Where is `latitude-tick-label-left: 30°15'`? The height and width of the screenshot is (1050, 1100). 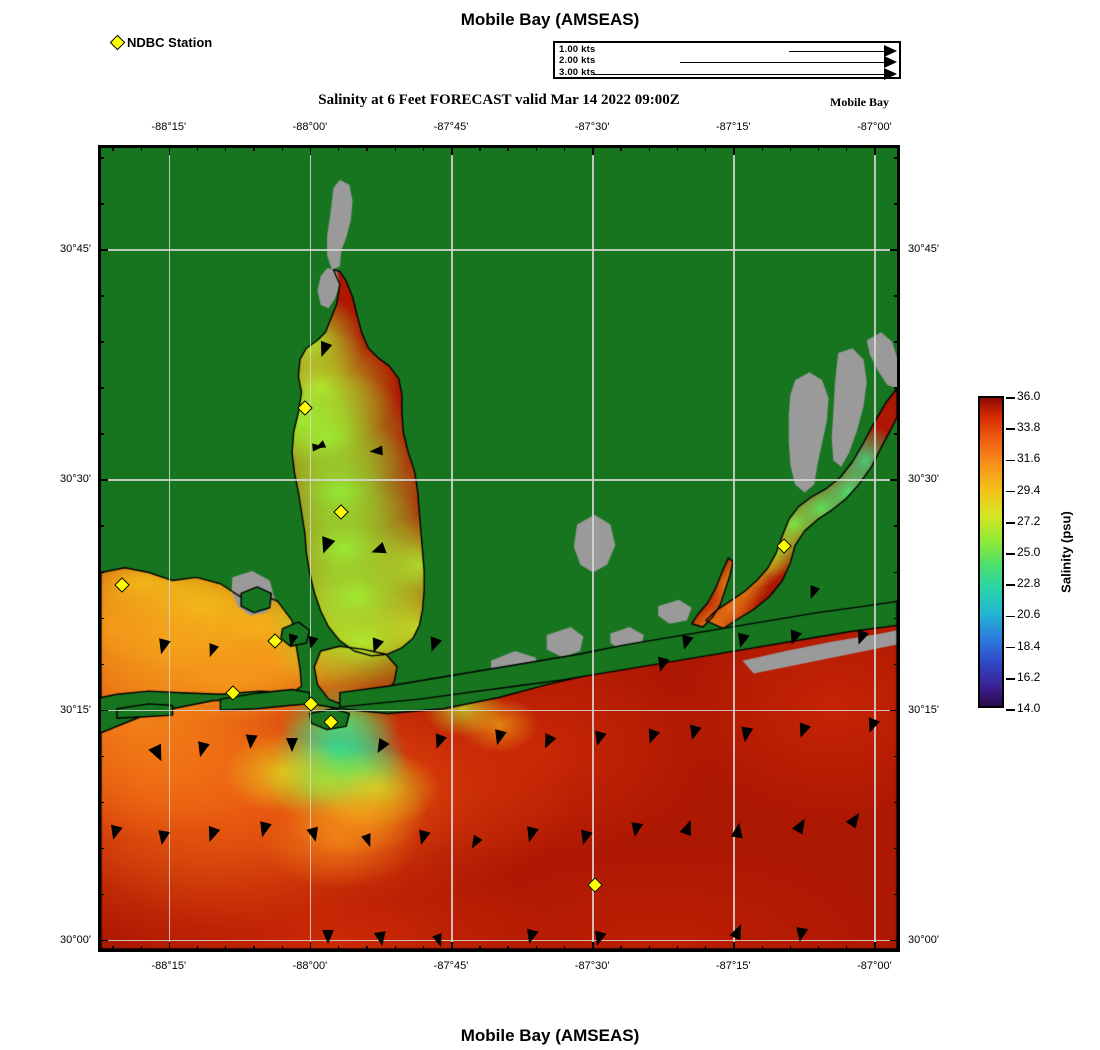 latitude-tick-label-left: 30°15' is located at coordinates (75, 709).